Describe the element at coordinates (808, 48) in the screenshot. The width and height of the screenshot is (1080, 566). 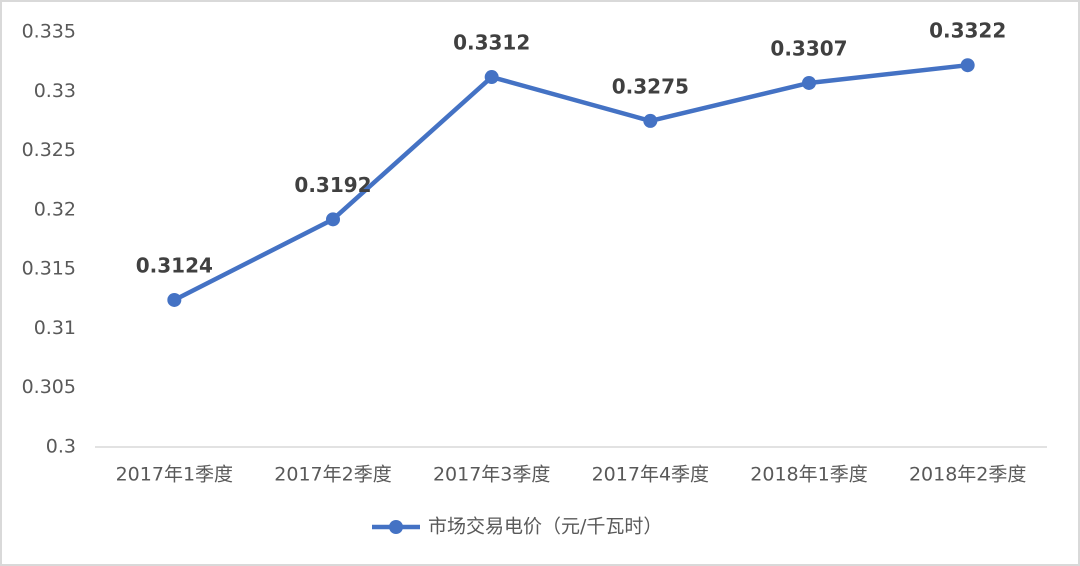
I see `data-label: 0.3307` at that location.